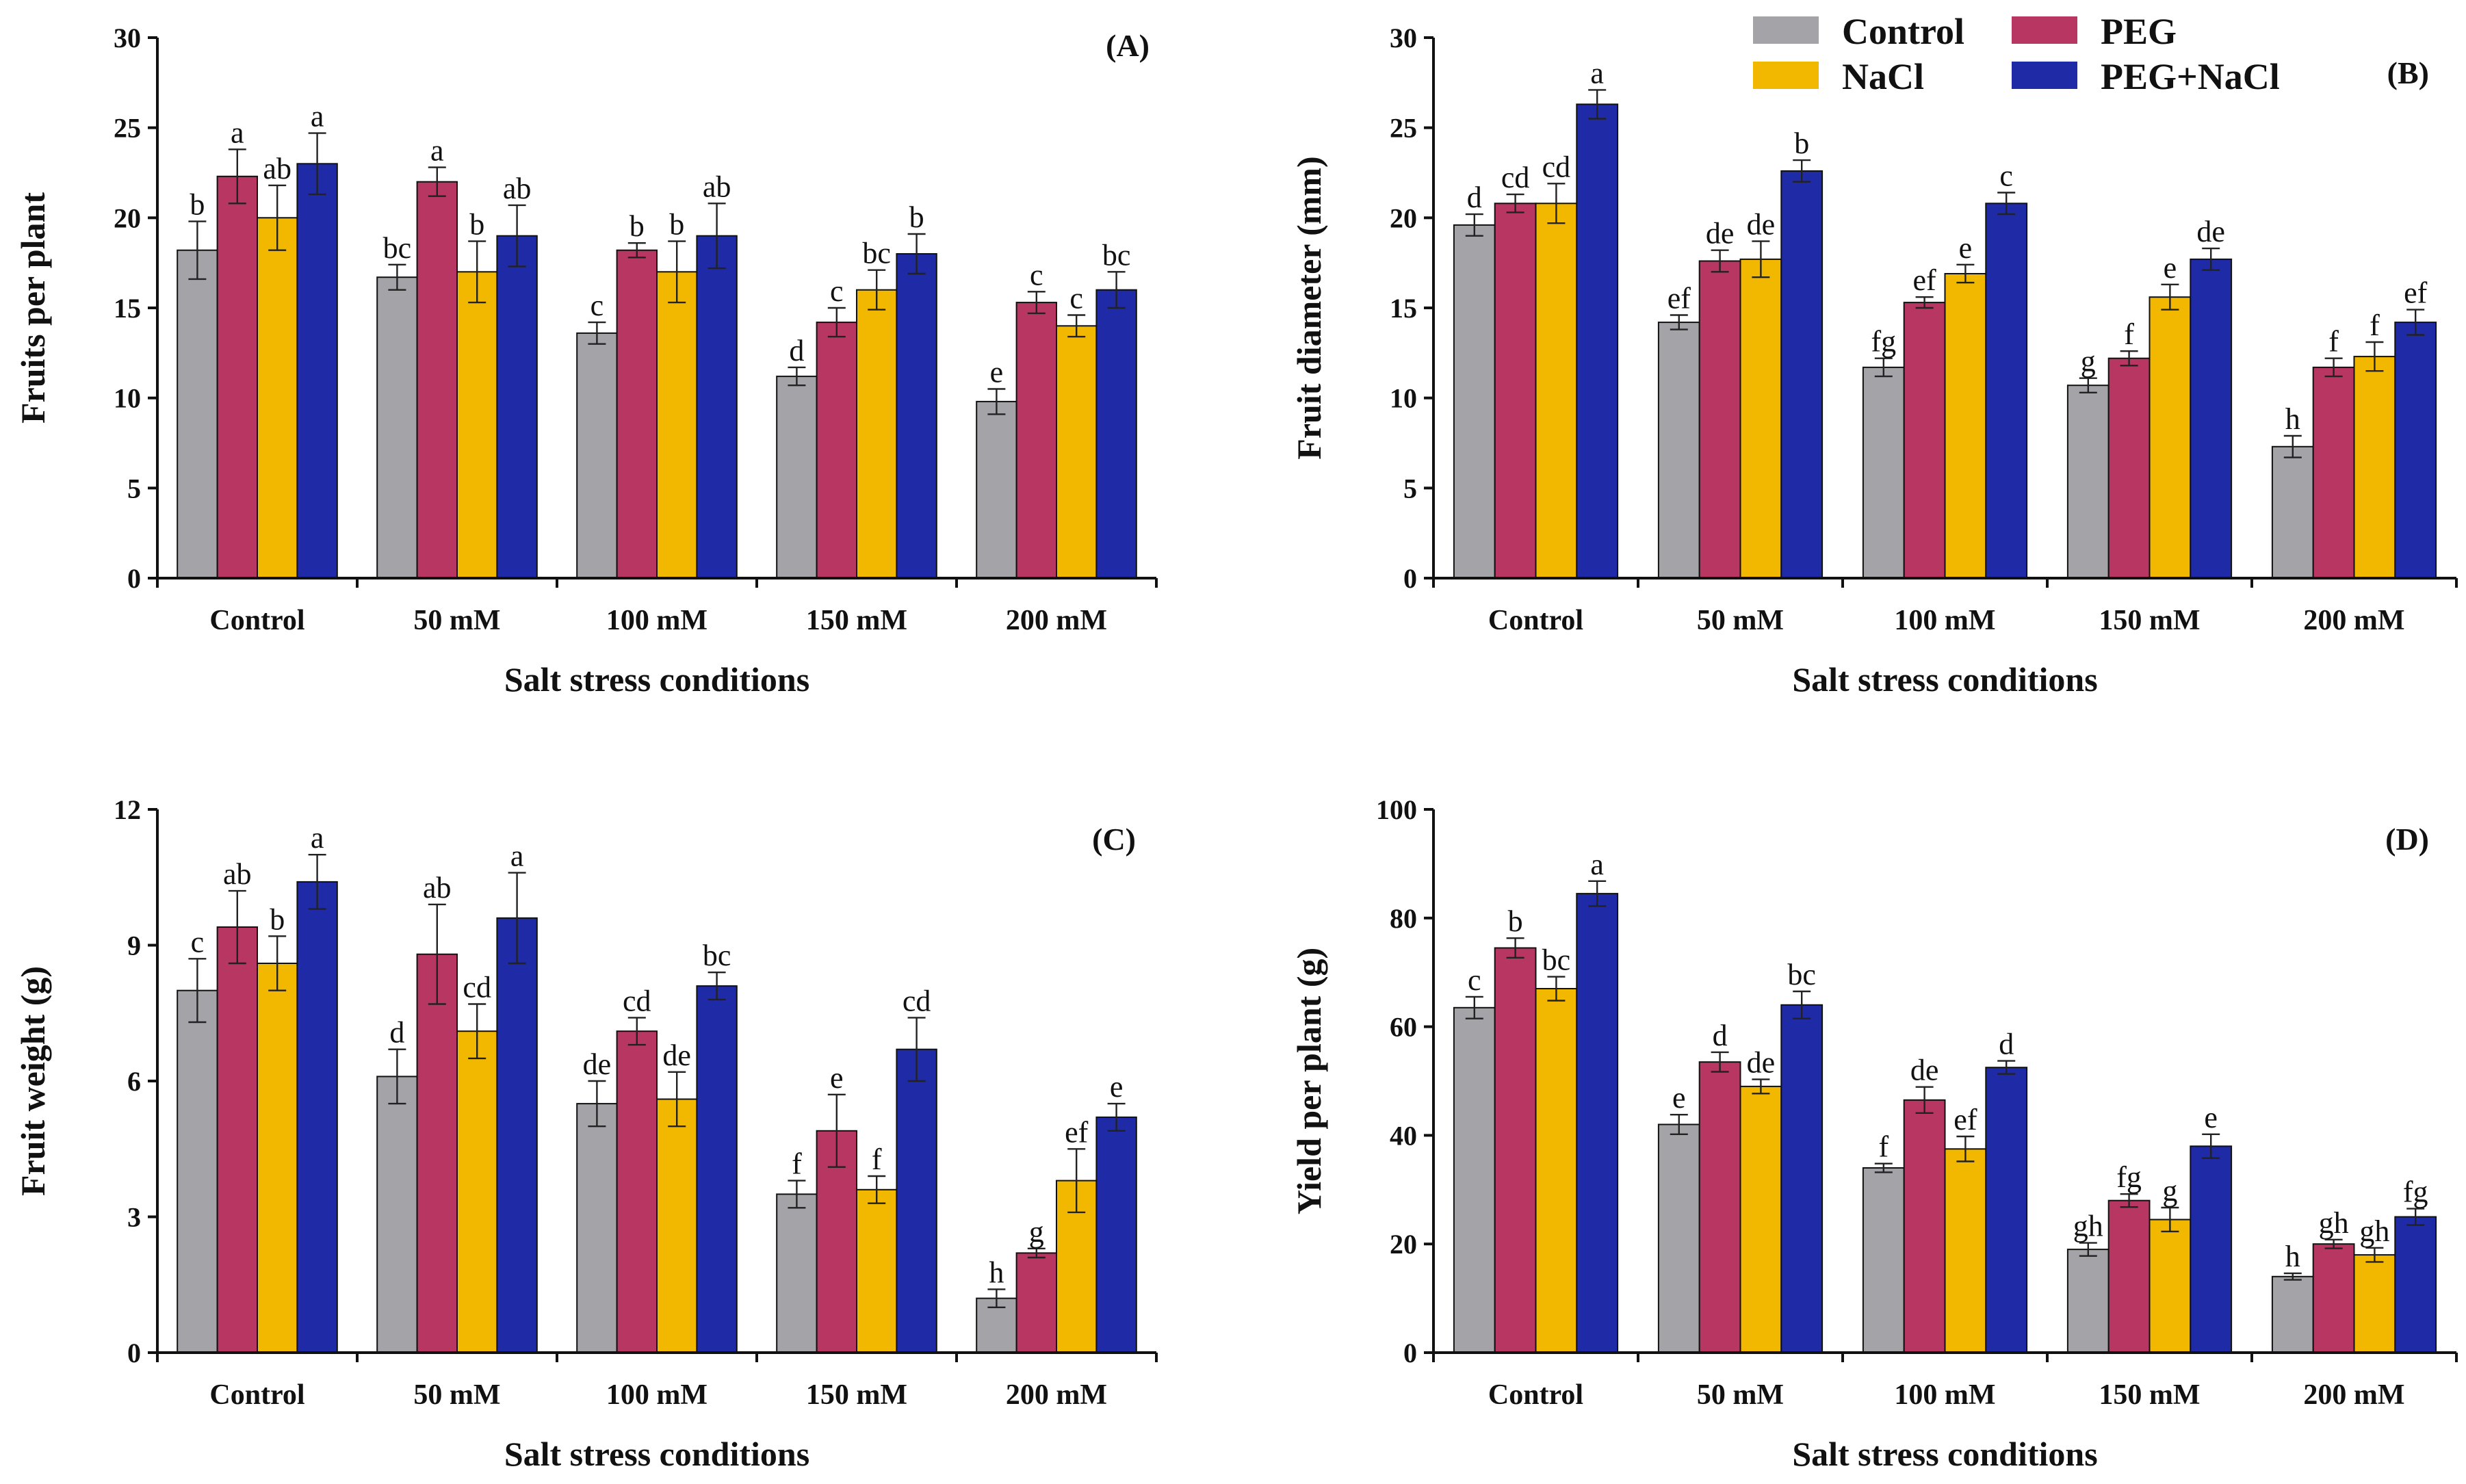 This screenshot has height=1484, width=2466. What do you see at coordinates (33, 308) in the screenshot?
I see `y-axis-title-a: Fruits per plant` at bounding box center [33, 308].